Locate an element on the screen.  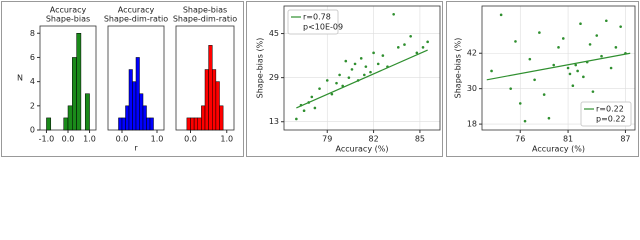
y-tick-label: 29 is located at coordinates (274, 77).